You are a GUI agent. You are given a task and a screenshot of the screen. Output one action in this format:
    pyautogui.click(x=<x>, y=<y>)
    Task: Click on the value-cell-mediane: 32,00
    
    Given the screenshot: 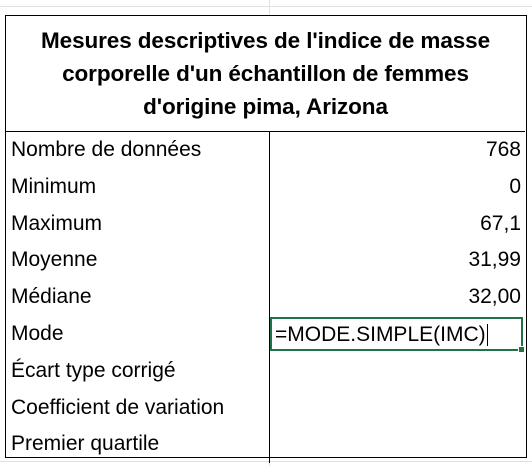 What is the action you would take?
    pyautogui.click(x=494, y=297)
    